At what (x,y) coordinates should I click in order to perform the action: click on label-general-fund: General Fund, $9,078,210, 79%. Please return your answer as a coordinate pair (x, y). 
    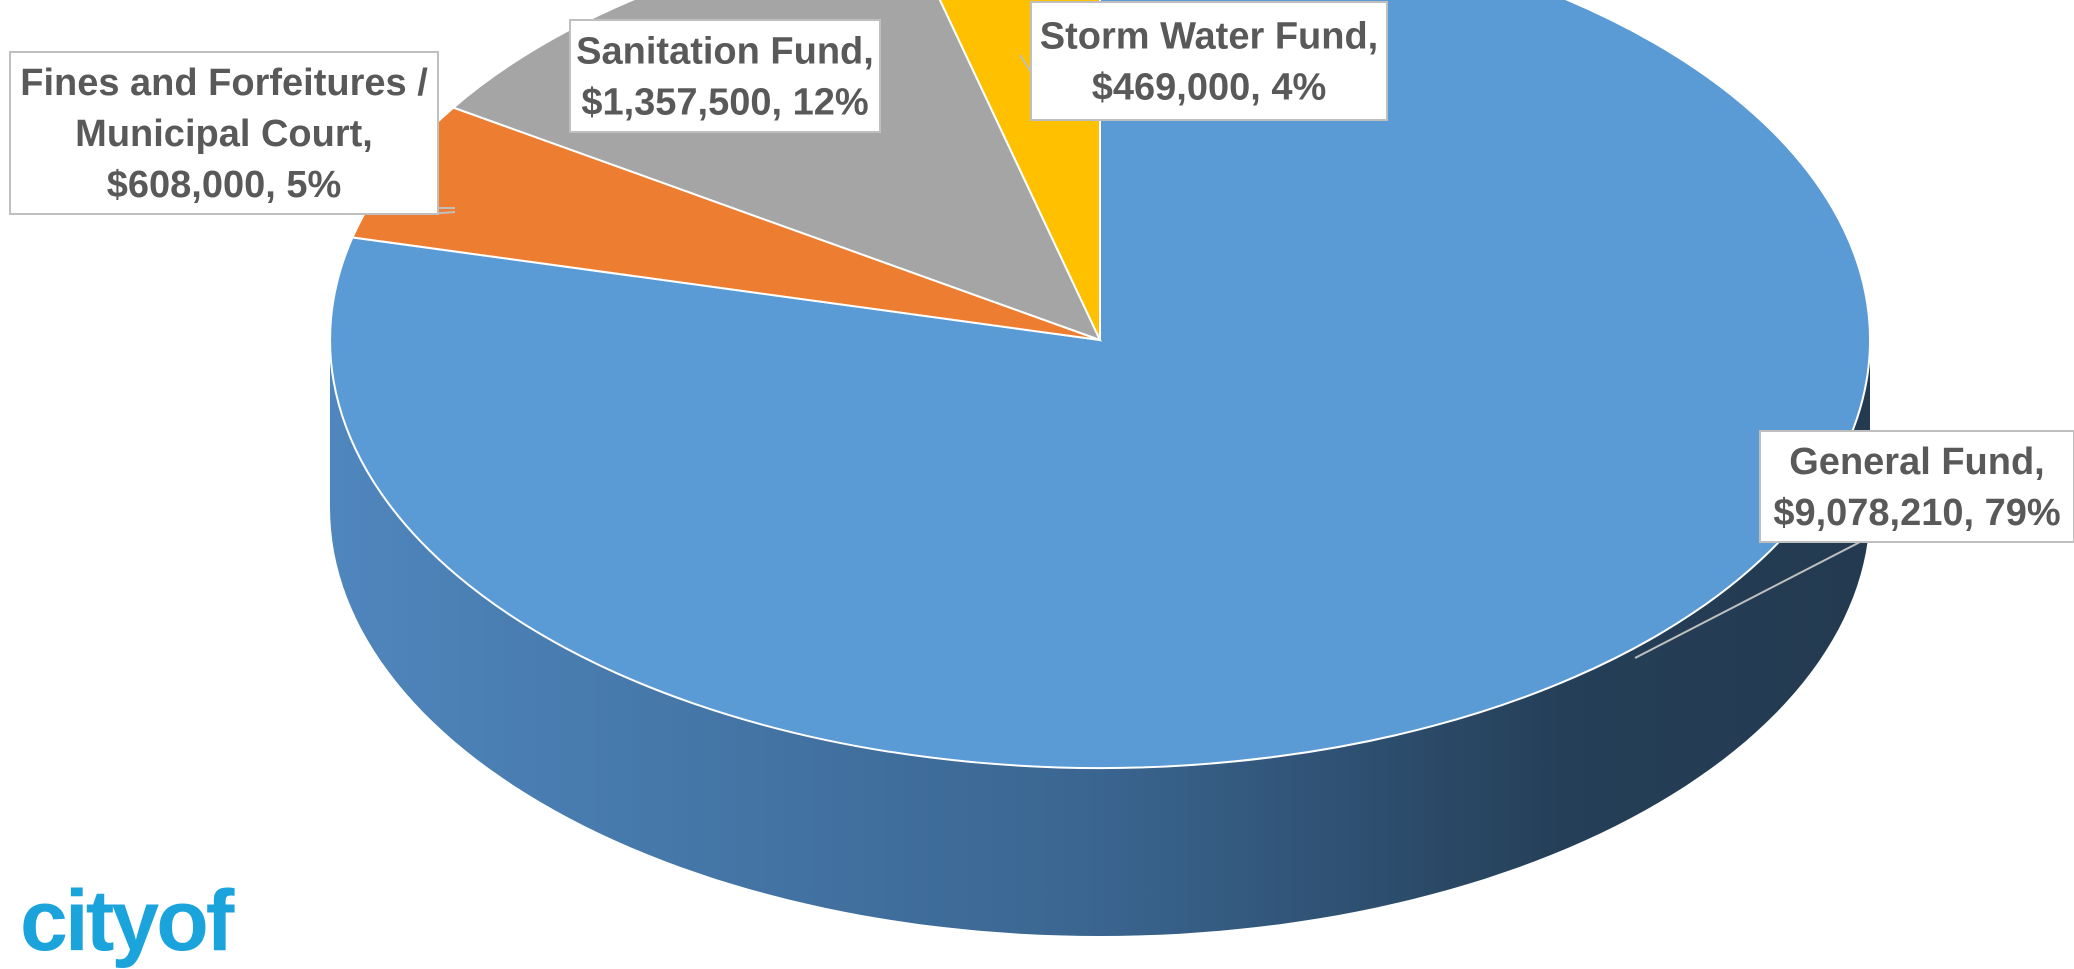
    Looking at the image, I should click on (1854, 544).